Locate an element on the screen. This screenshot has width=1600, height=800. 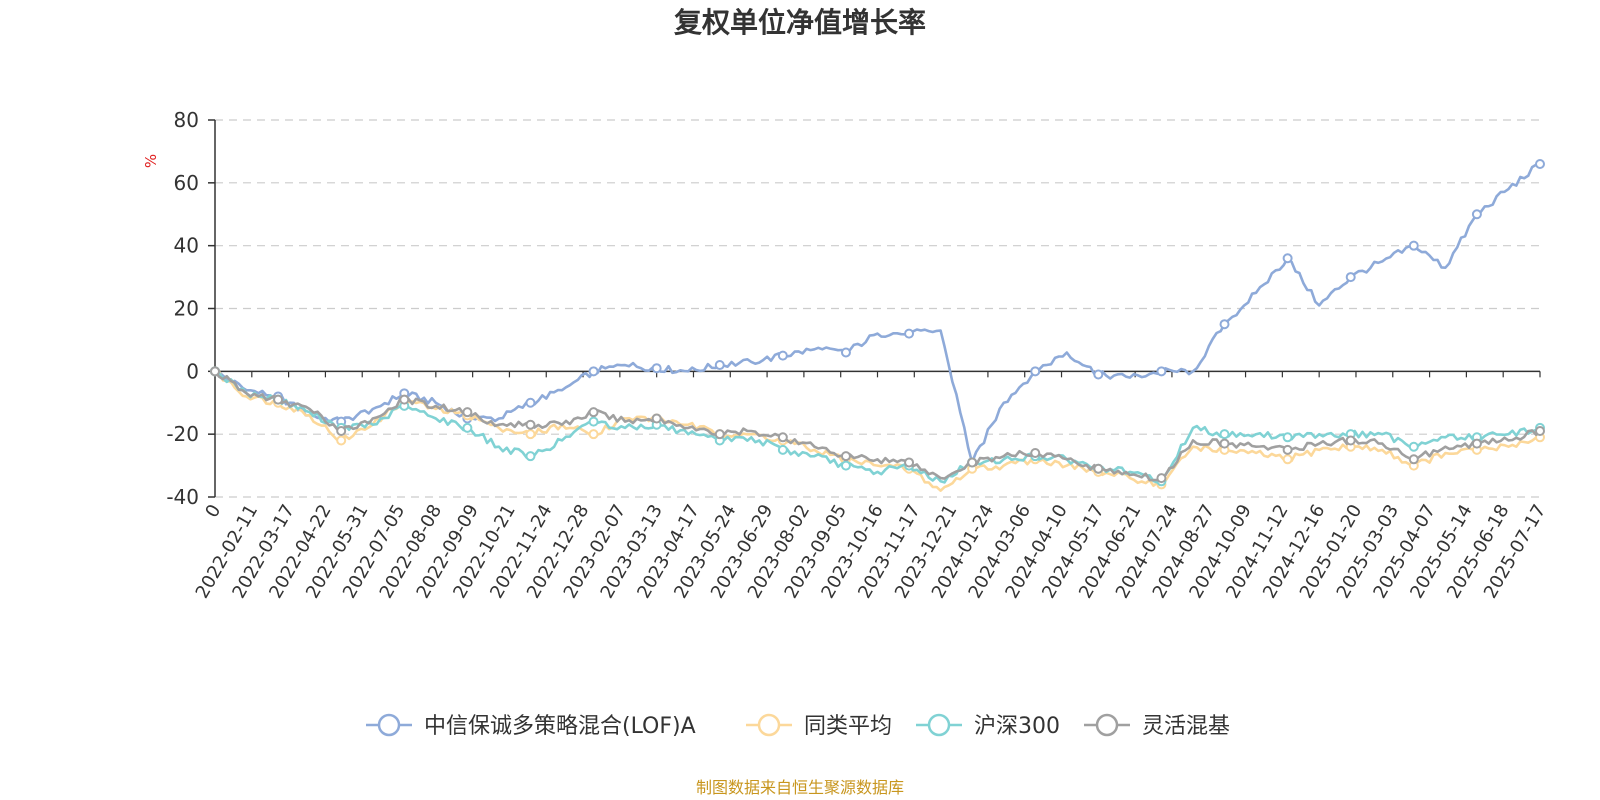
legend-item: 沪深300 is located at coordinates (988, 726).